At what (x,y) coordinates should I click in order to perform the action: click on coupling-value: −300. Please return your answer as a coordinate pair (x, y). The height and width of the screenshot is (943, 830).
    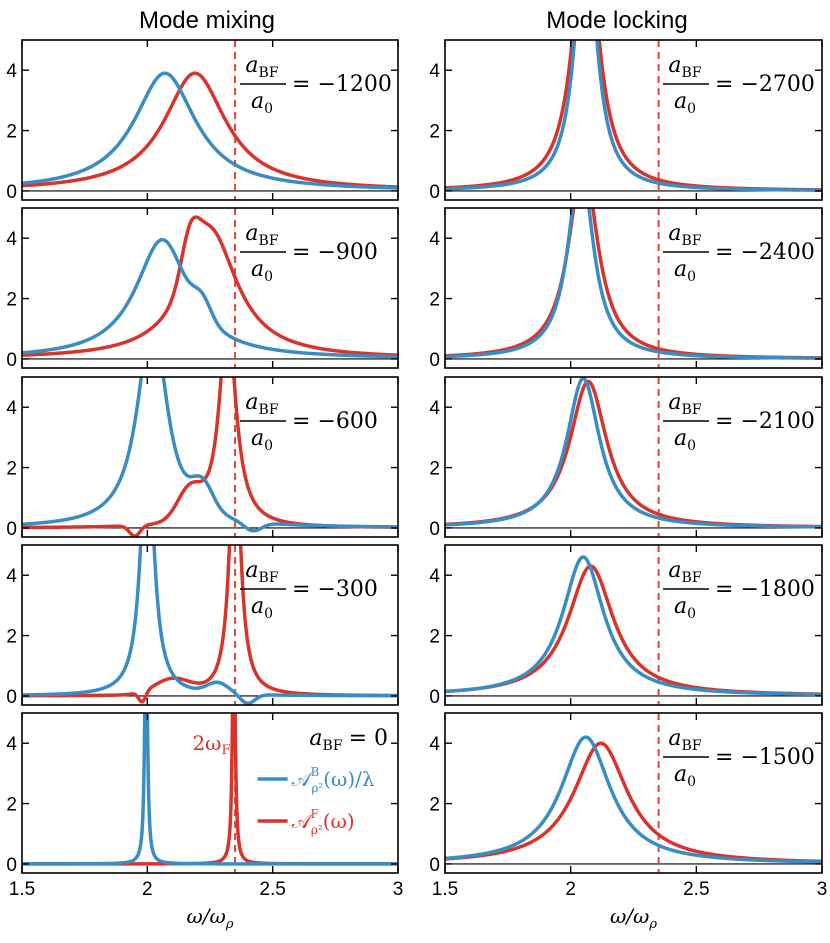
    Looking at the image, I should click on (347, 589).